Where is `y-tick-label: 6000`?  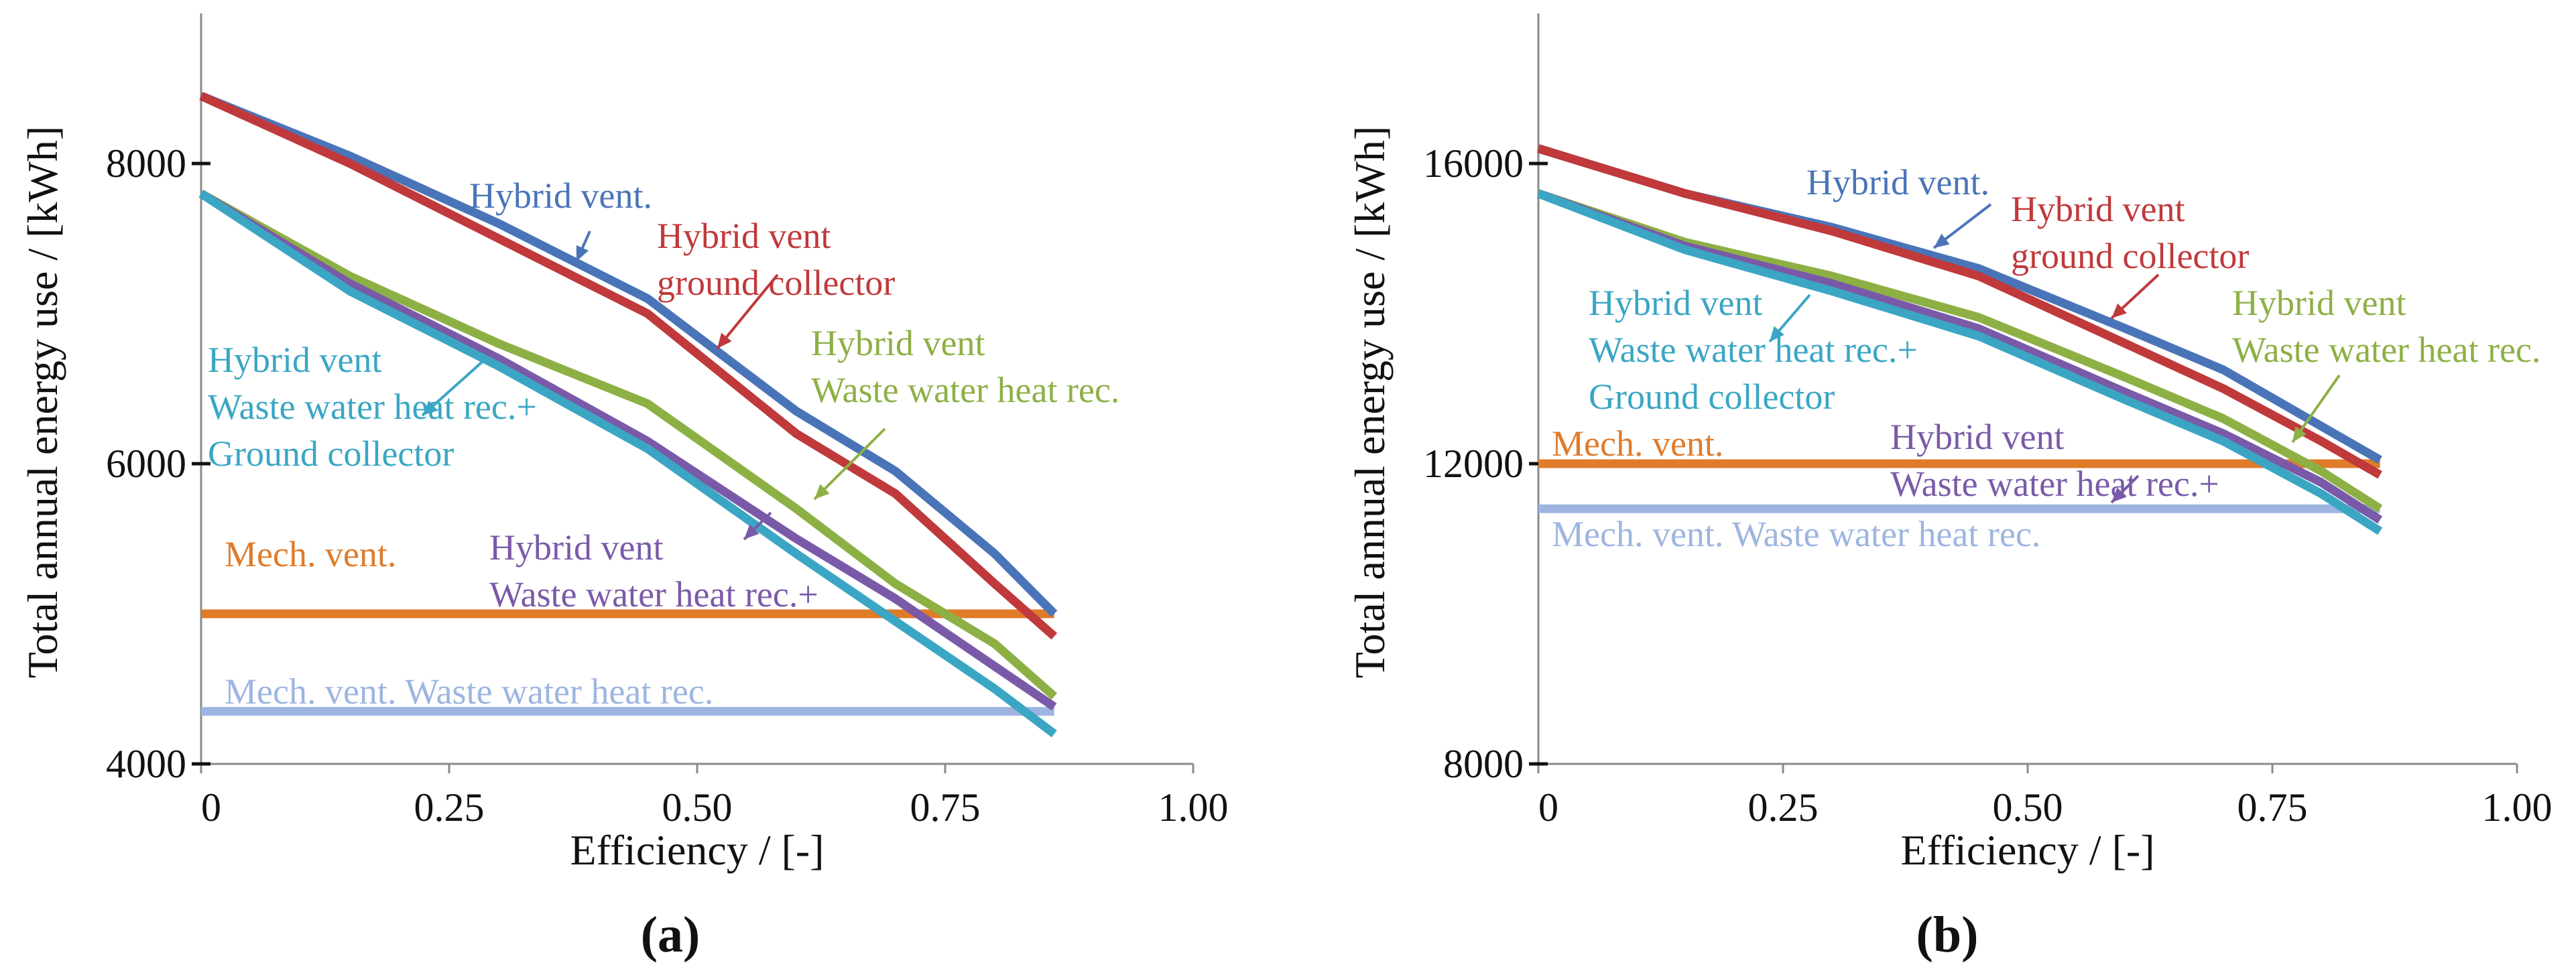 y-tick-label: 6000 is located at coordinates (146, 464).